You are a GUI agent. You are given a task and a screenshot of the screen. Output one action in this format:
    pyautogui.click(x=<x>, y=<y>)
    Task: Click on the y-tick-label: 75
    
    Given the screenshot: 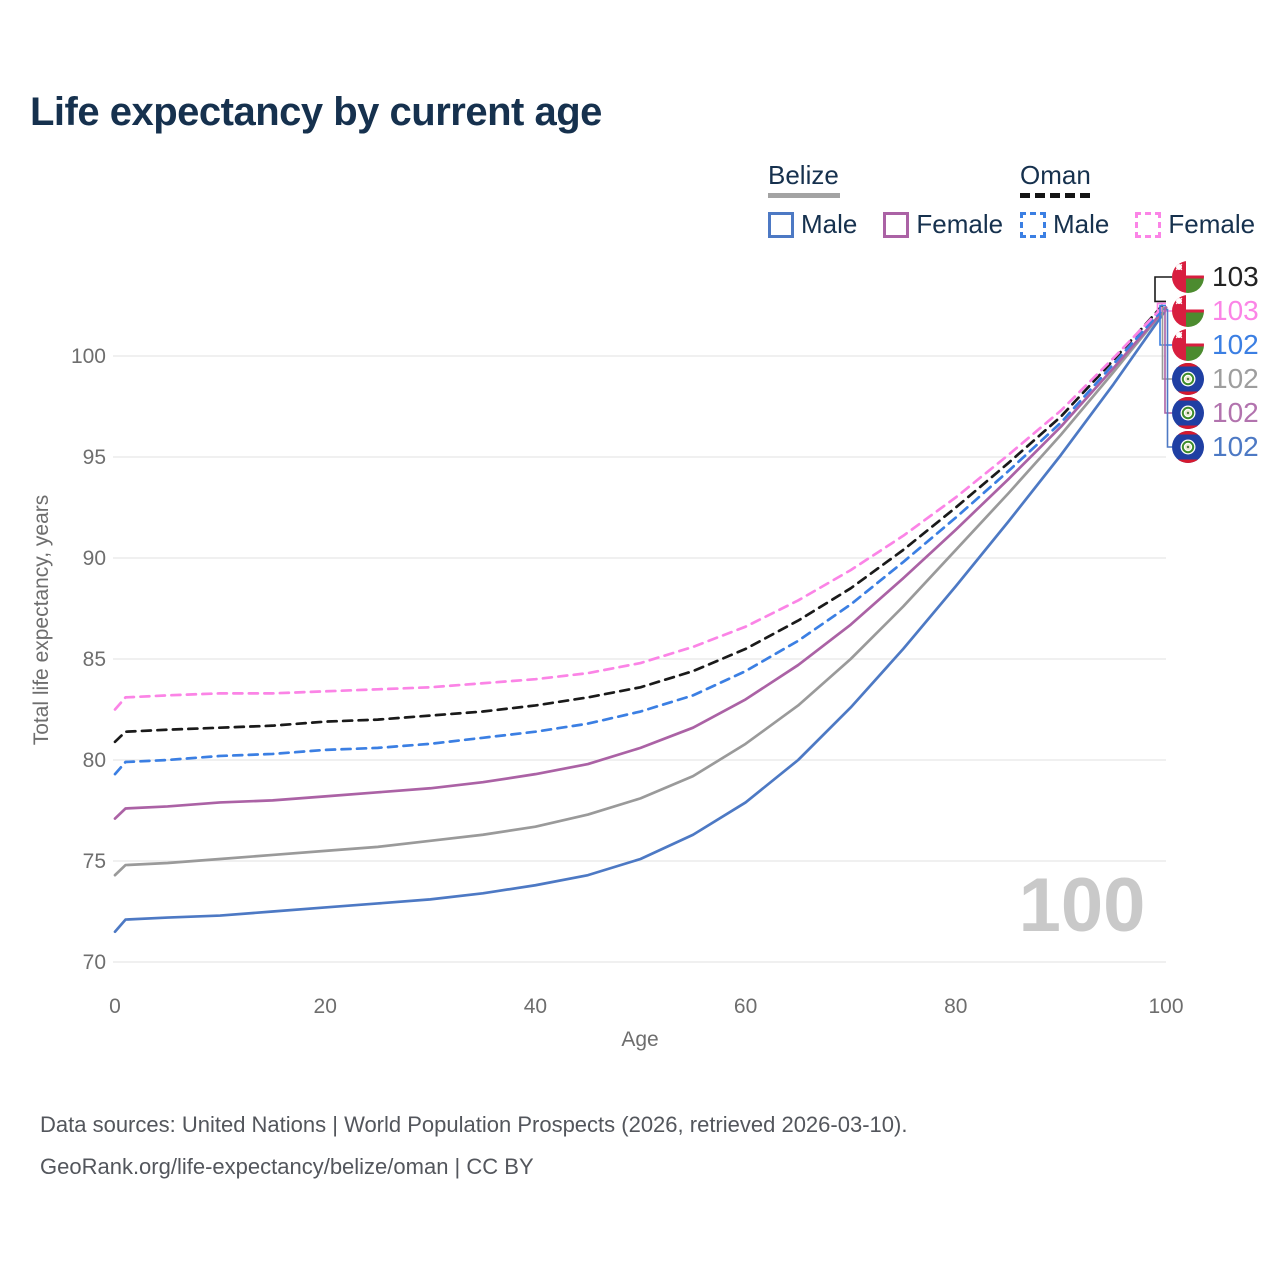 What is the action you would take?
    pyautogui.click(x=94, y=861)
    